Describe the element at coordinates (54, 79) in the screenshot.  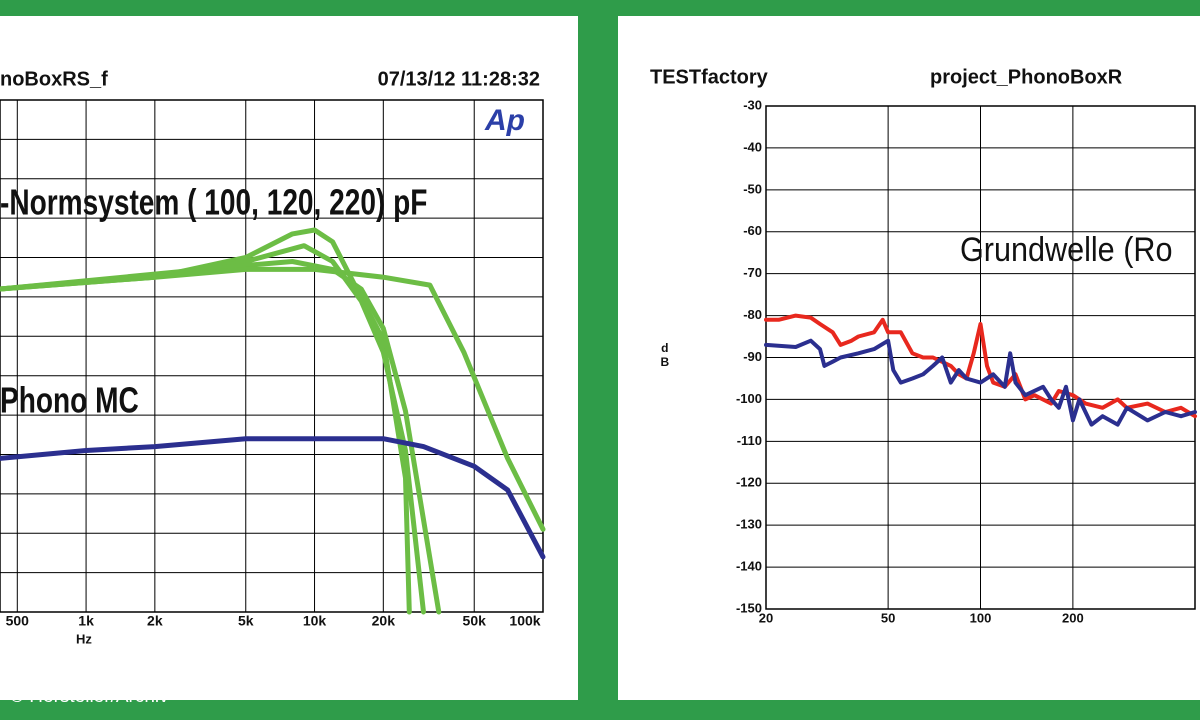
I see `header-left: noBoxRS_f` at that location.